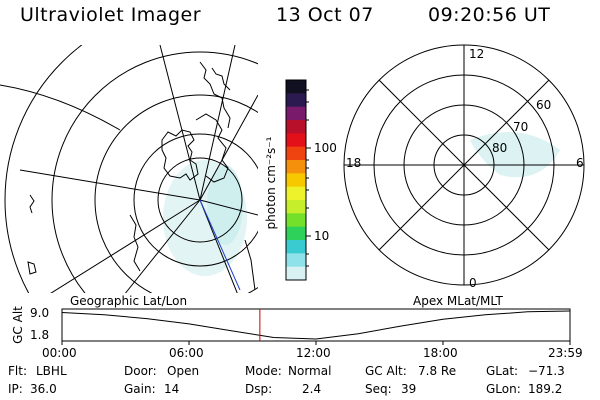  I want to click on right-panel-label: Apex MLat/MLT, so click(458, 301).